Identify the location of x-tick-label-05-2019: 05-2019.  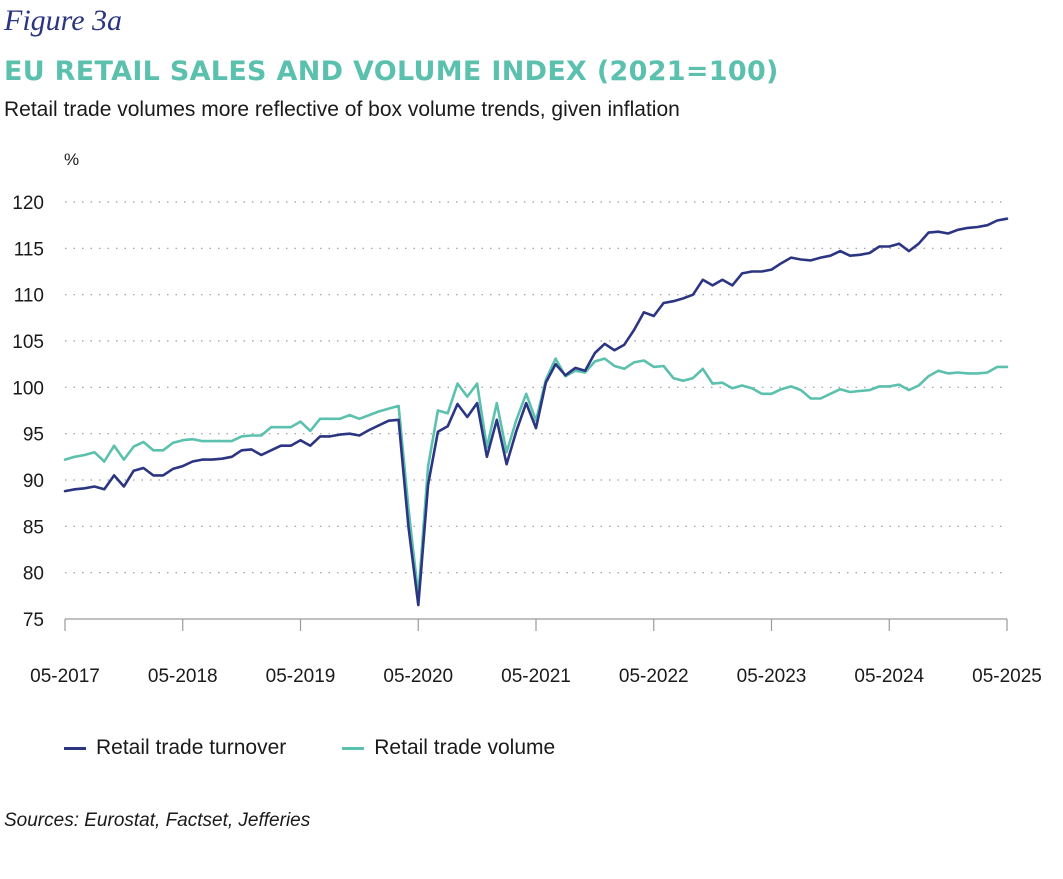
(301, 676).